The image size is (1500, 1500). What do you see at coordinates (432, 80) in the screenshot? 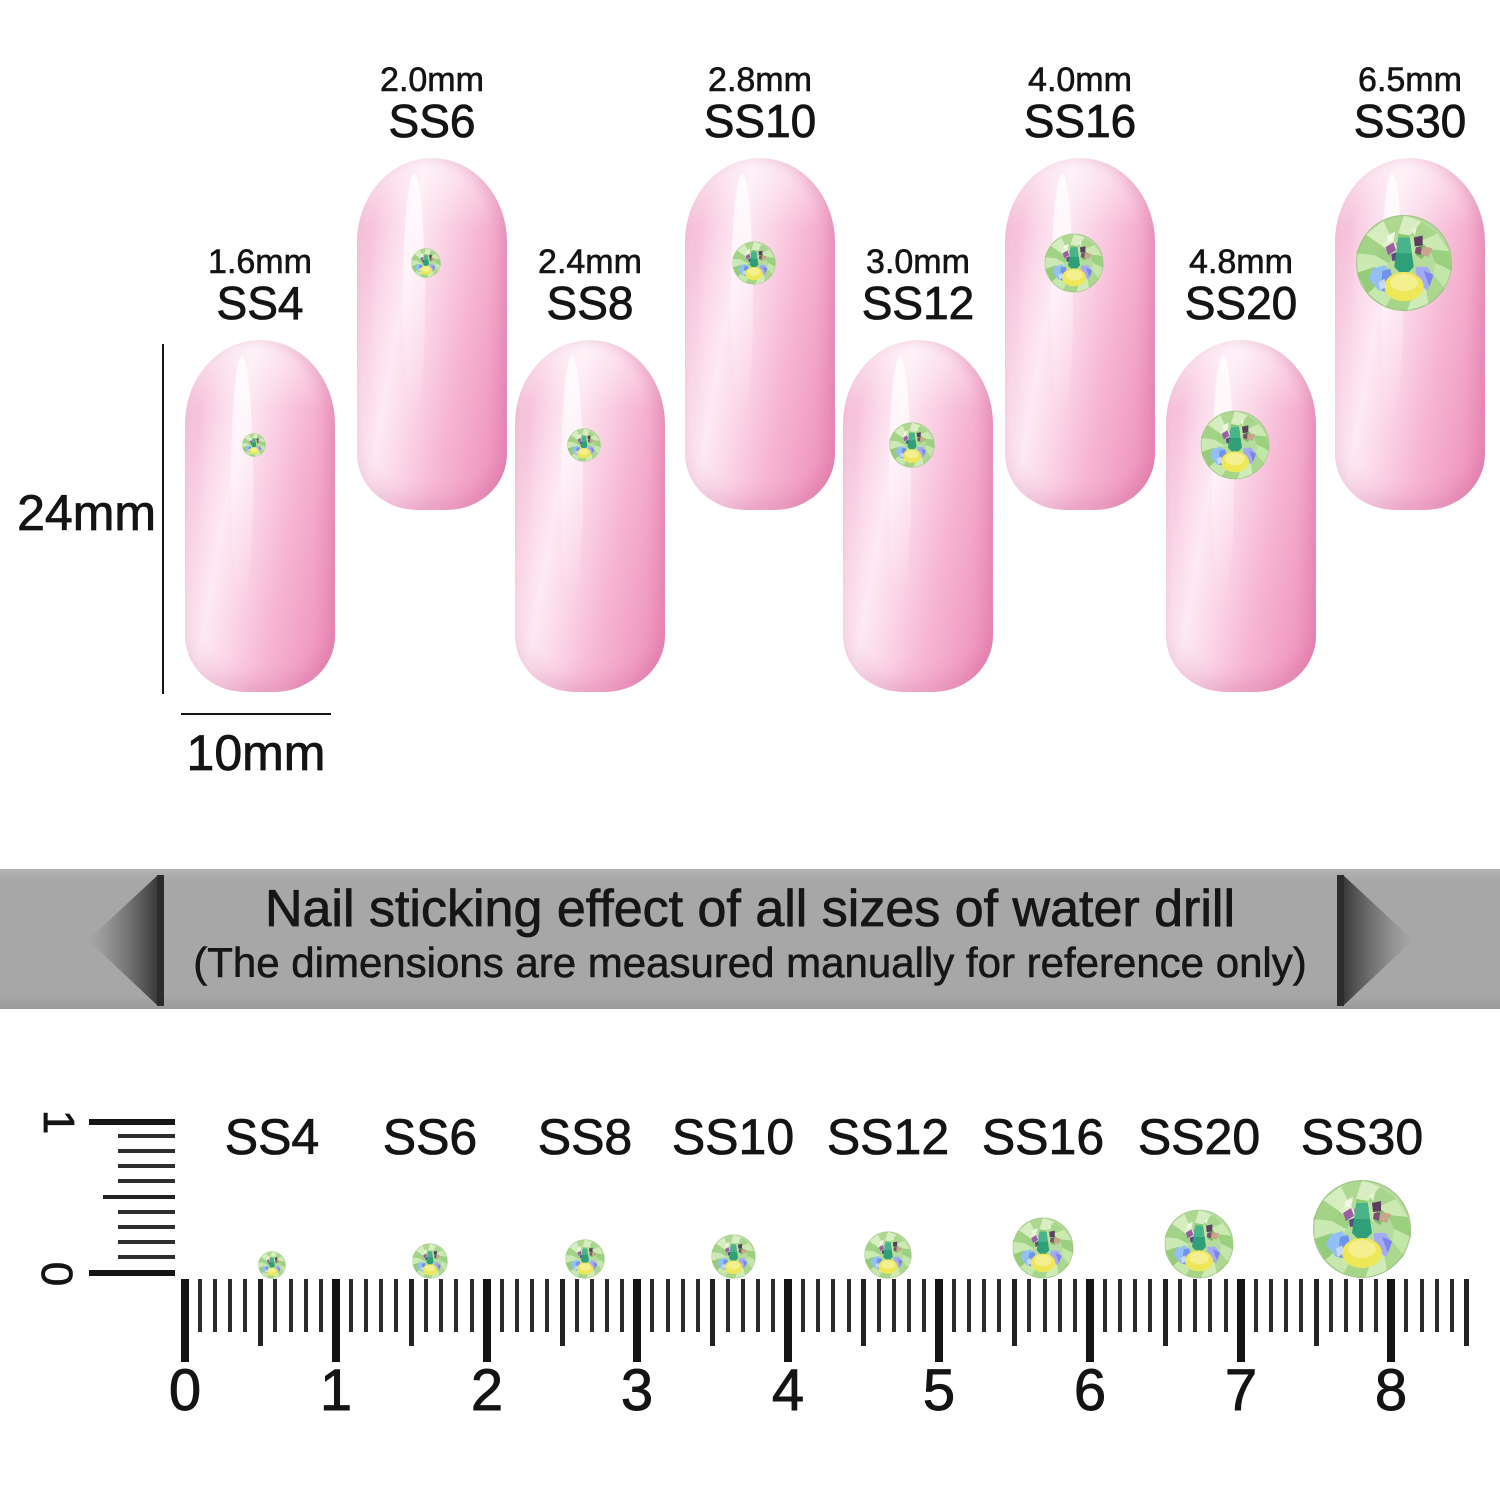
I see `size-mm-label: 2.0mm` at bounding box center [432, 80].